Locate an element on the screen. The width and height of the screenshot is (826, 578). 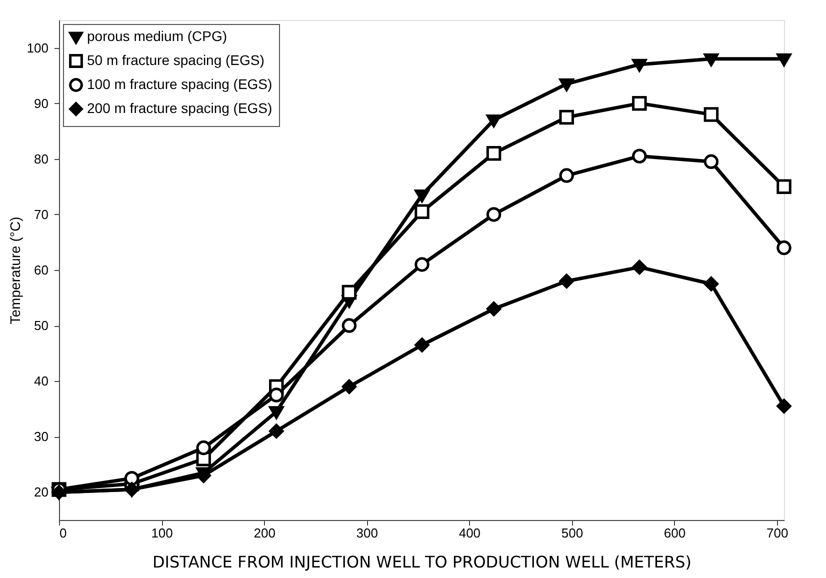
y-tick-label: 30 is located at coordinates (41, 436).